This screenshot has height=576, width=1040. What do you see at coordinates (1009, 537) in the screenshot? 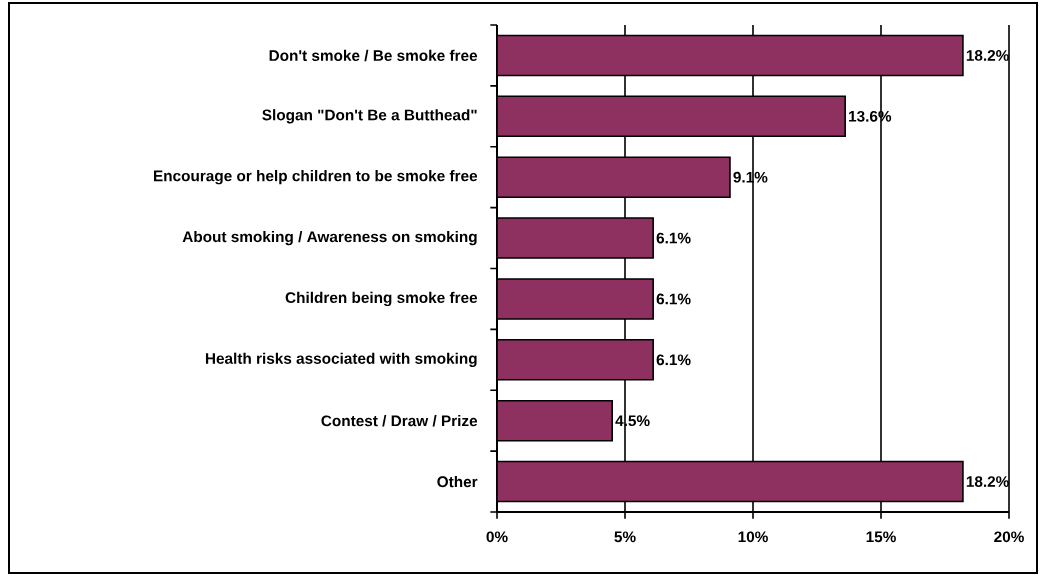
I see `x-tick-label: 20%` at bounding box center [1009, 537].